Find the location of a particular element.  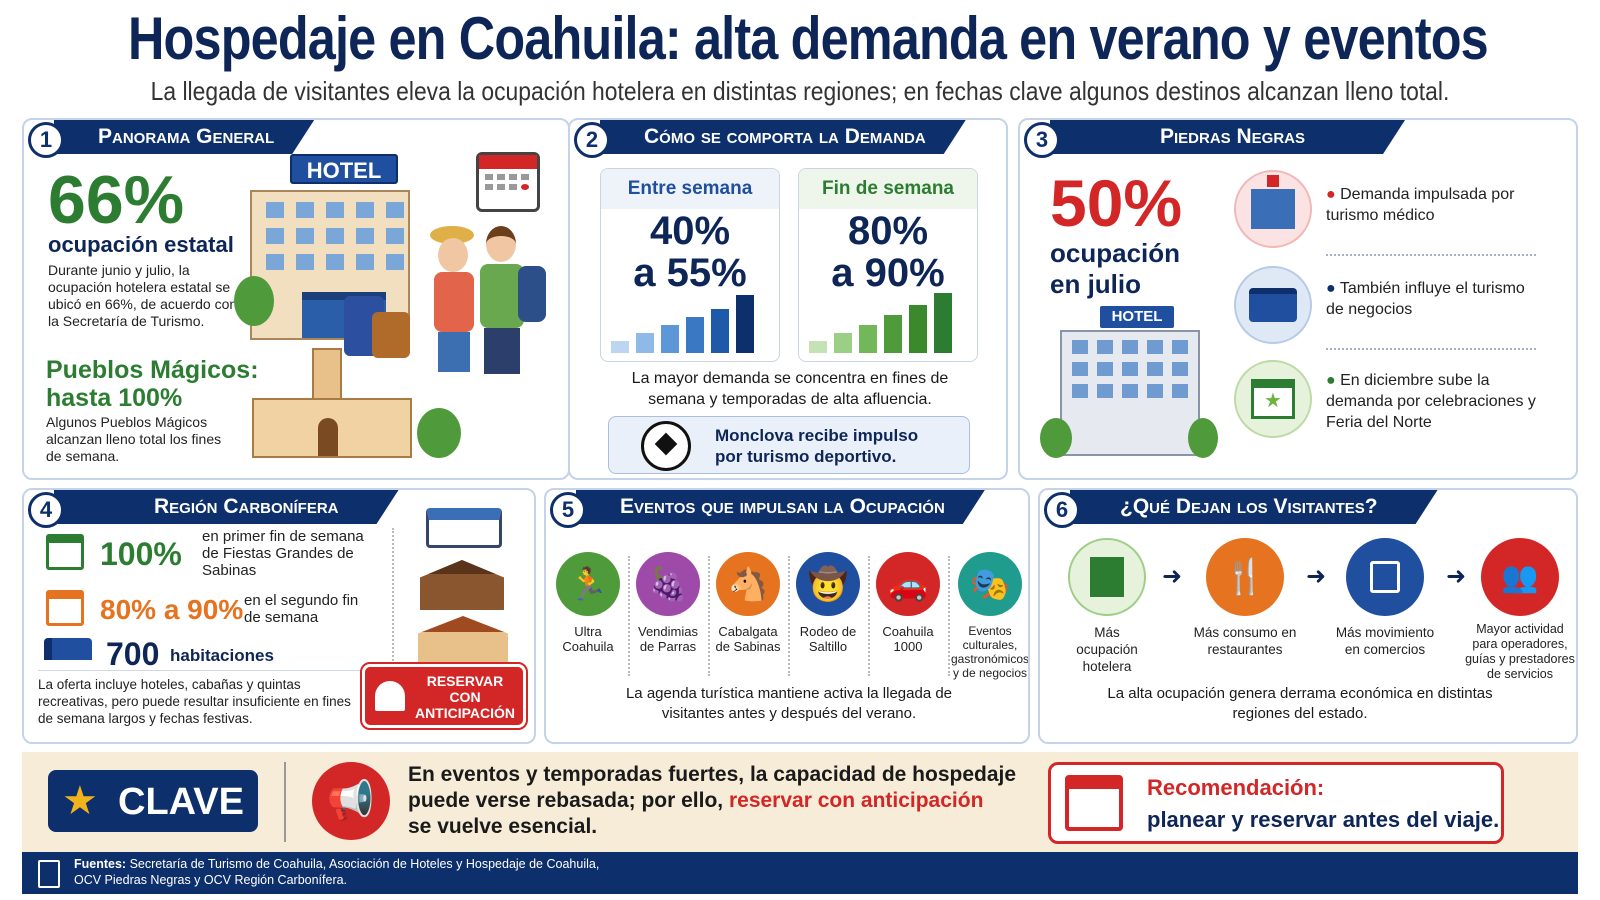

benefit-label: Más ocupación hotelera is located at coordinates (1107, 649).